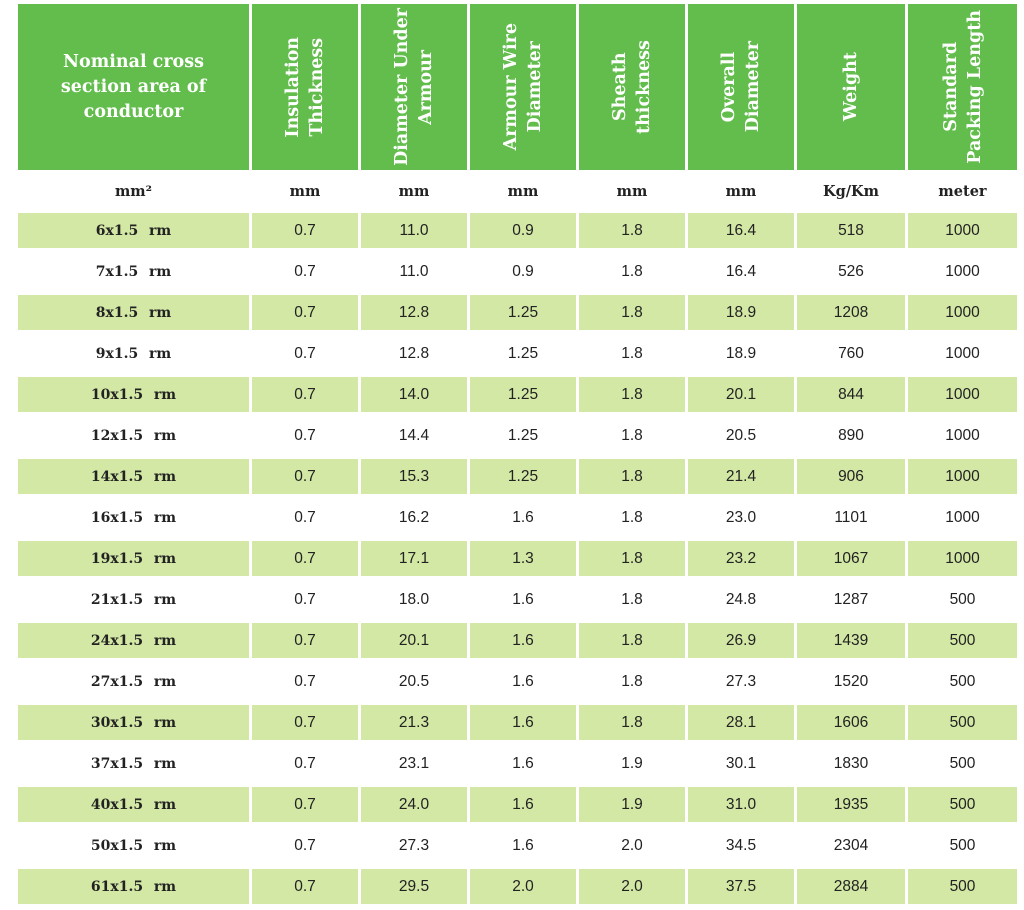 The height and width of the screenshot is (910, 1024). Describe the element at coordinates (851, 394) in the screenshot. I see `table-cell: 844` at that location.